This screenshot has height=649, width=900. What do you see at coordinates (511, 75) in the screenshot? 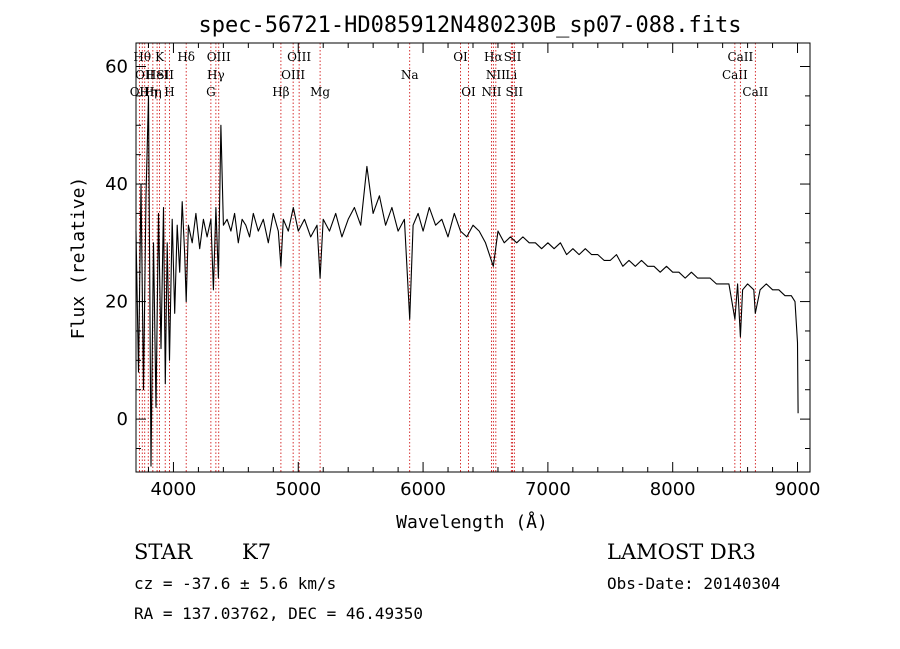
I see `line-label-23: Li` at bounding box center [511, 75].